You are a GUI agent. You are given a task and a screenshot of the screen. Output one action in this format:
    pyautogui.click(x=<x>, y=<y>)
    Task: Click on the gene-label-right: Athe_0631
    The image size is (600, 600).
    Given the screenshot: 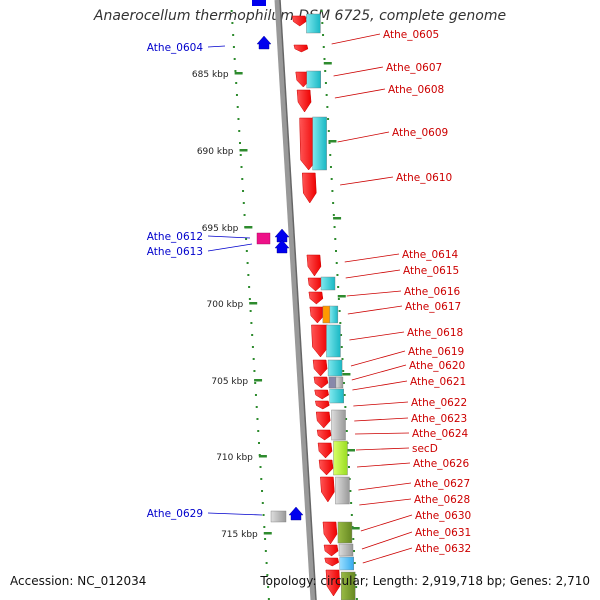 What is the action you would take?
    pyautogui.click(x=443, y=533)
    